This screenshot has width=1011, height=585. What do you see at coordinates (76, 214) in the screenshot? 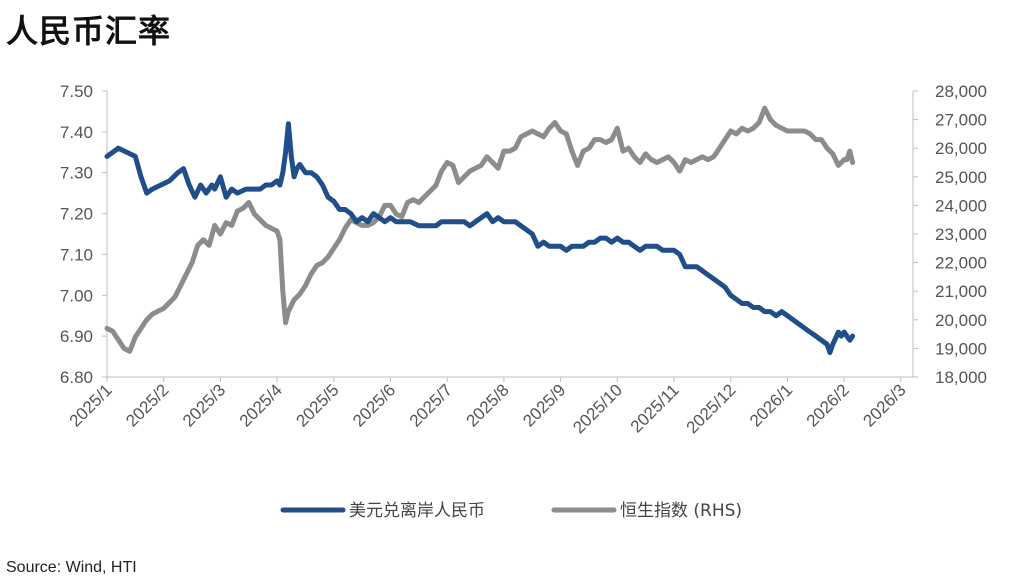
I see `y-left-tick-label: 7.20` at bounding box center [76, 214].